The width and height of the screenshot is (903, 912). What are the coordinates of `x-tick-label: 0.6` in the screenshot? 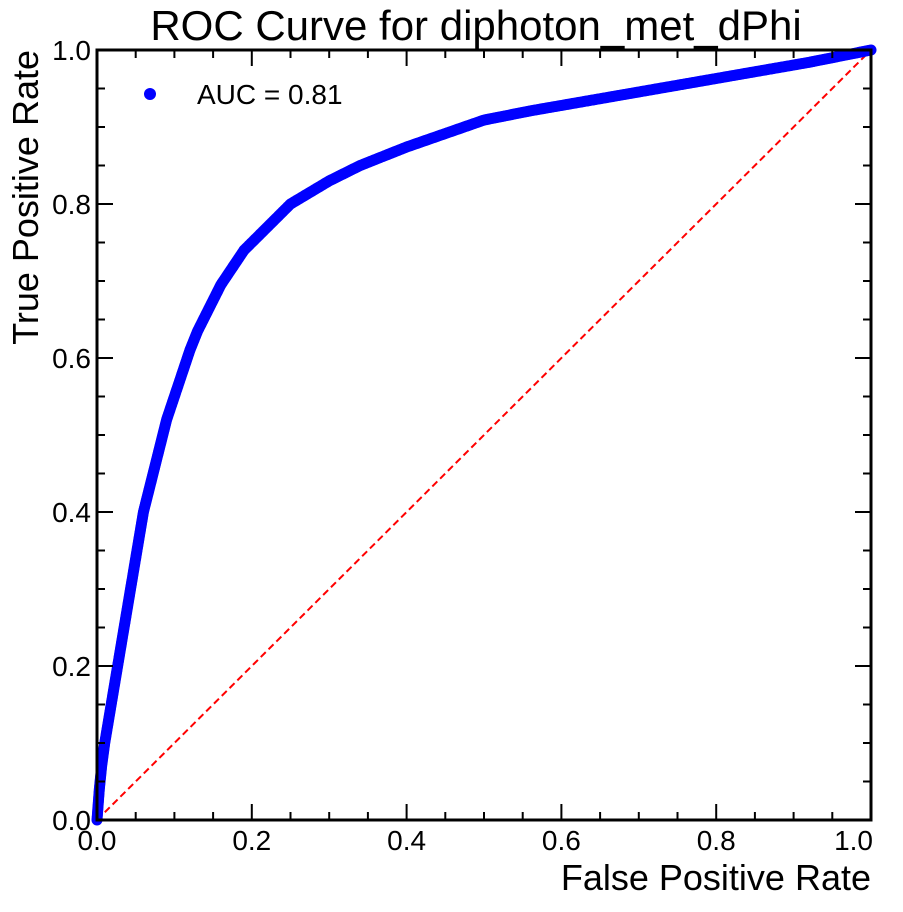 It's located at (561, 840).